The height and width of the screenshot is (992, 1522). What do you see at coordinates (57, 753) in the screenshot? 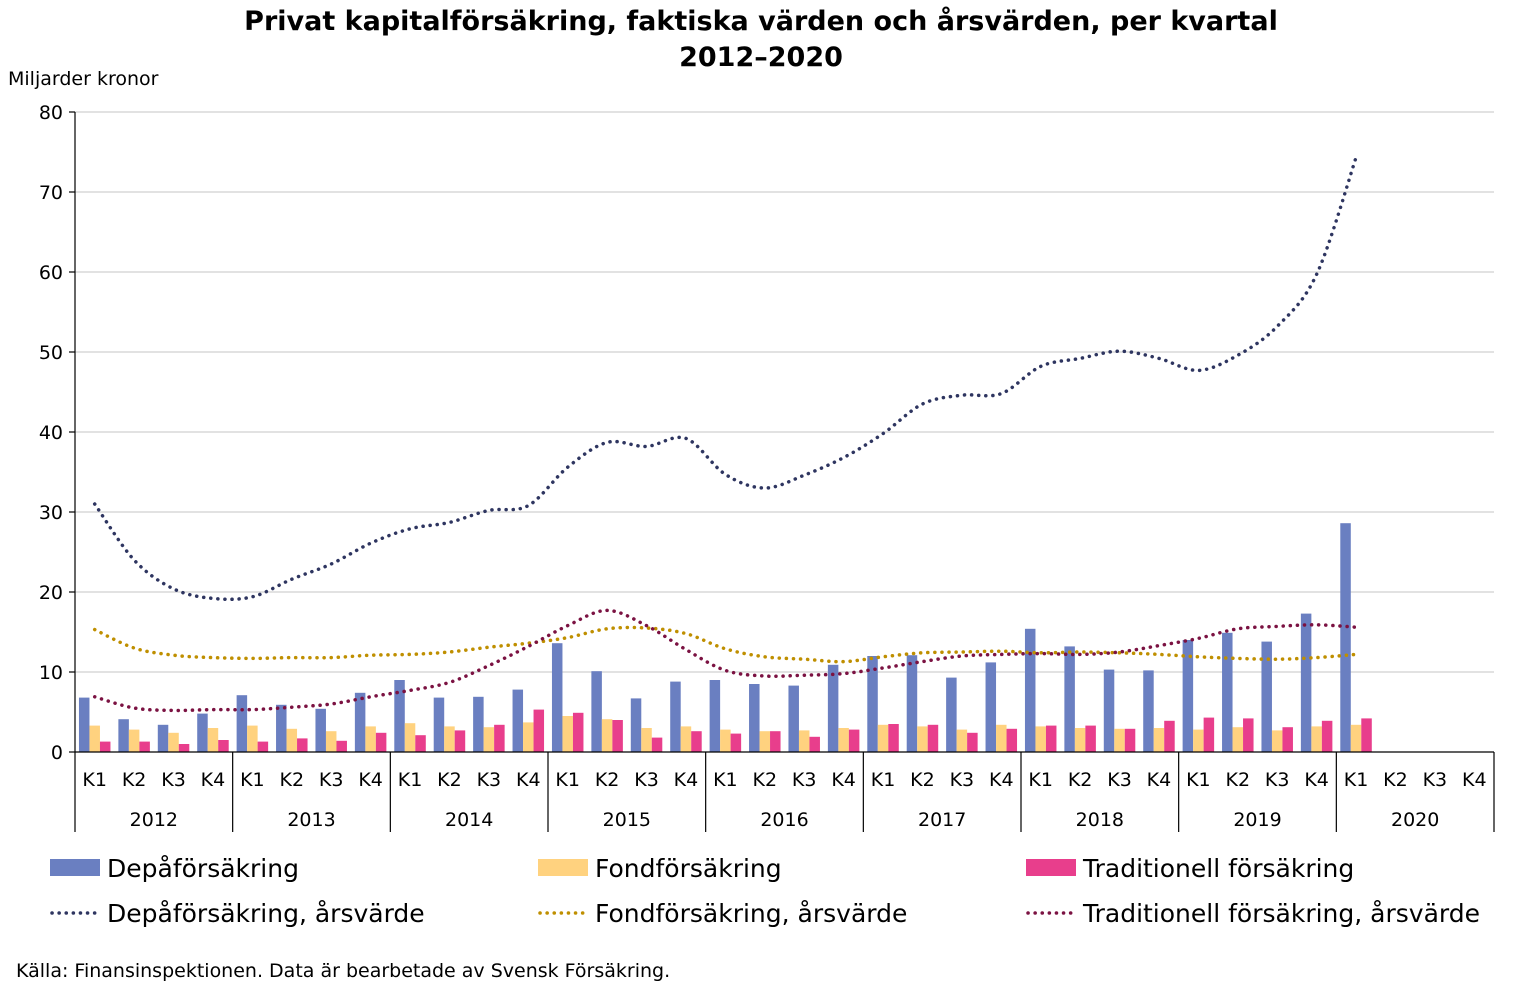
I see `y-tick-label: 0` at bounding box center [57, 753].